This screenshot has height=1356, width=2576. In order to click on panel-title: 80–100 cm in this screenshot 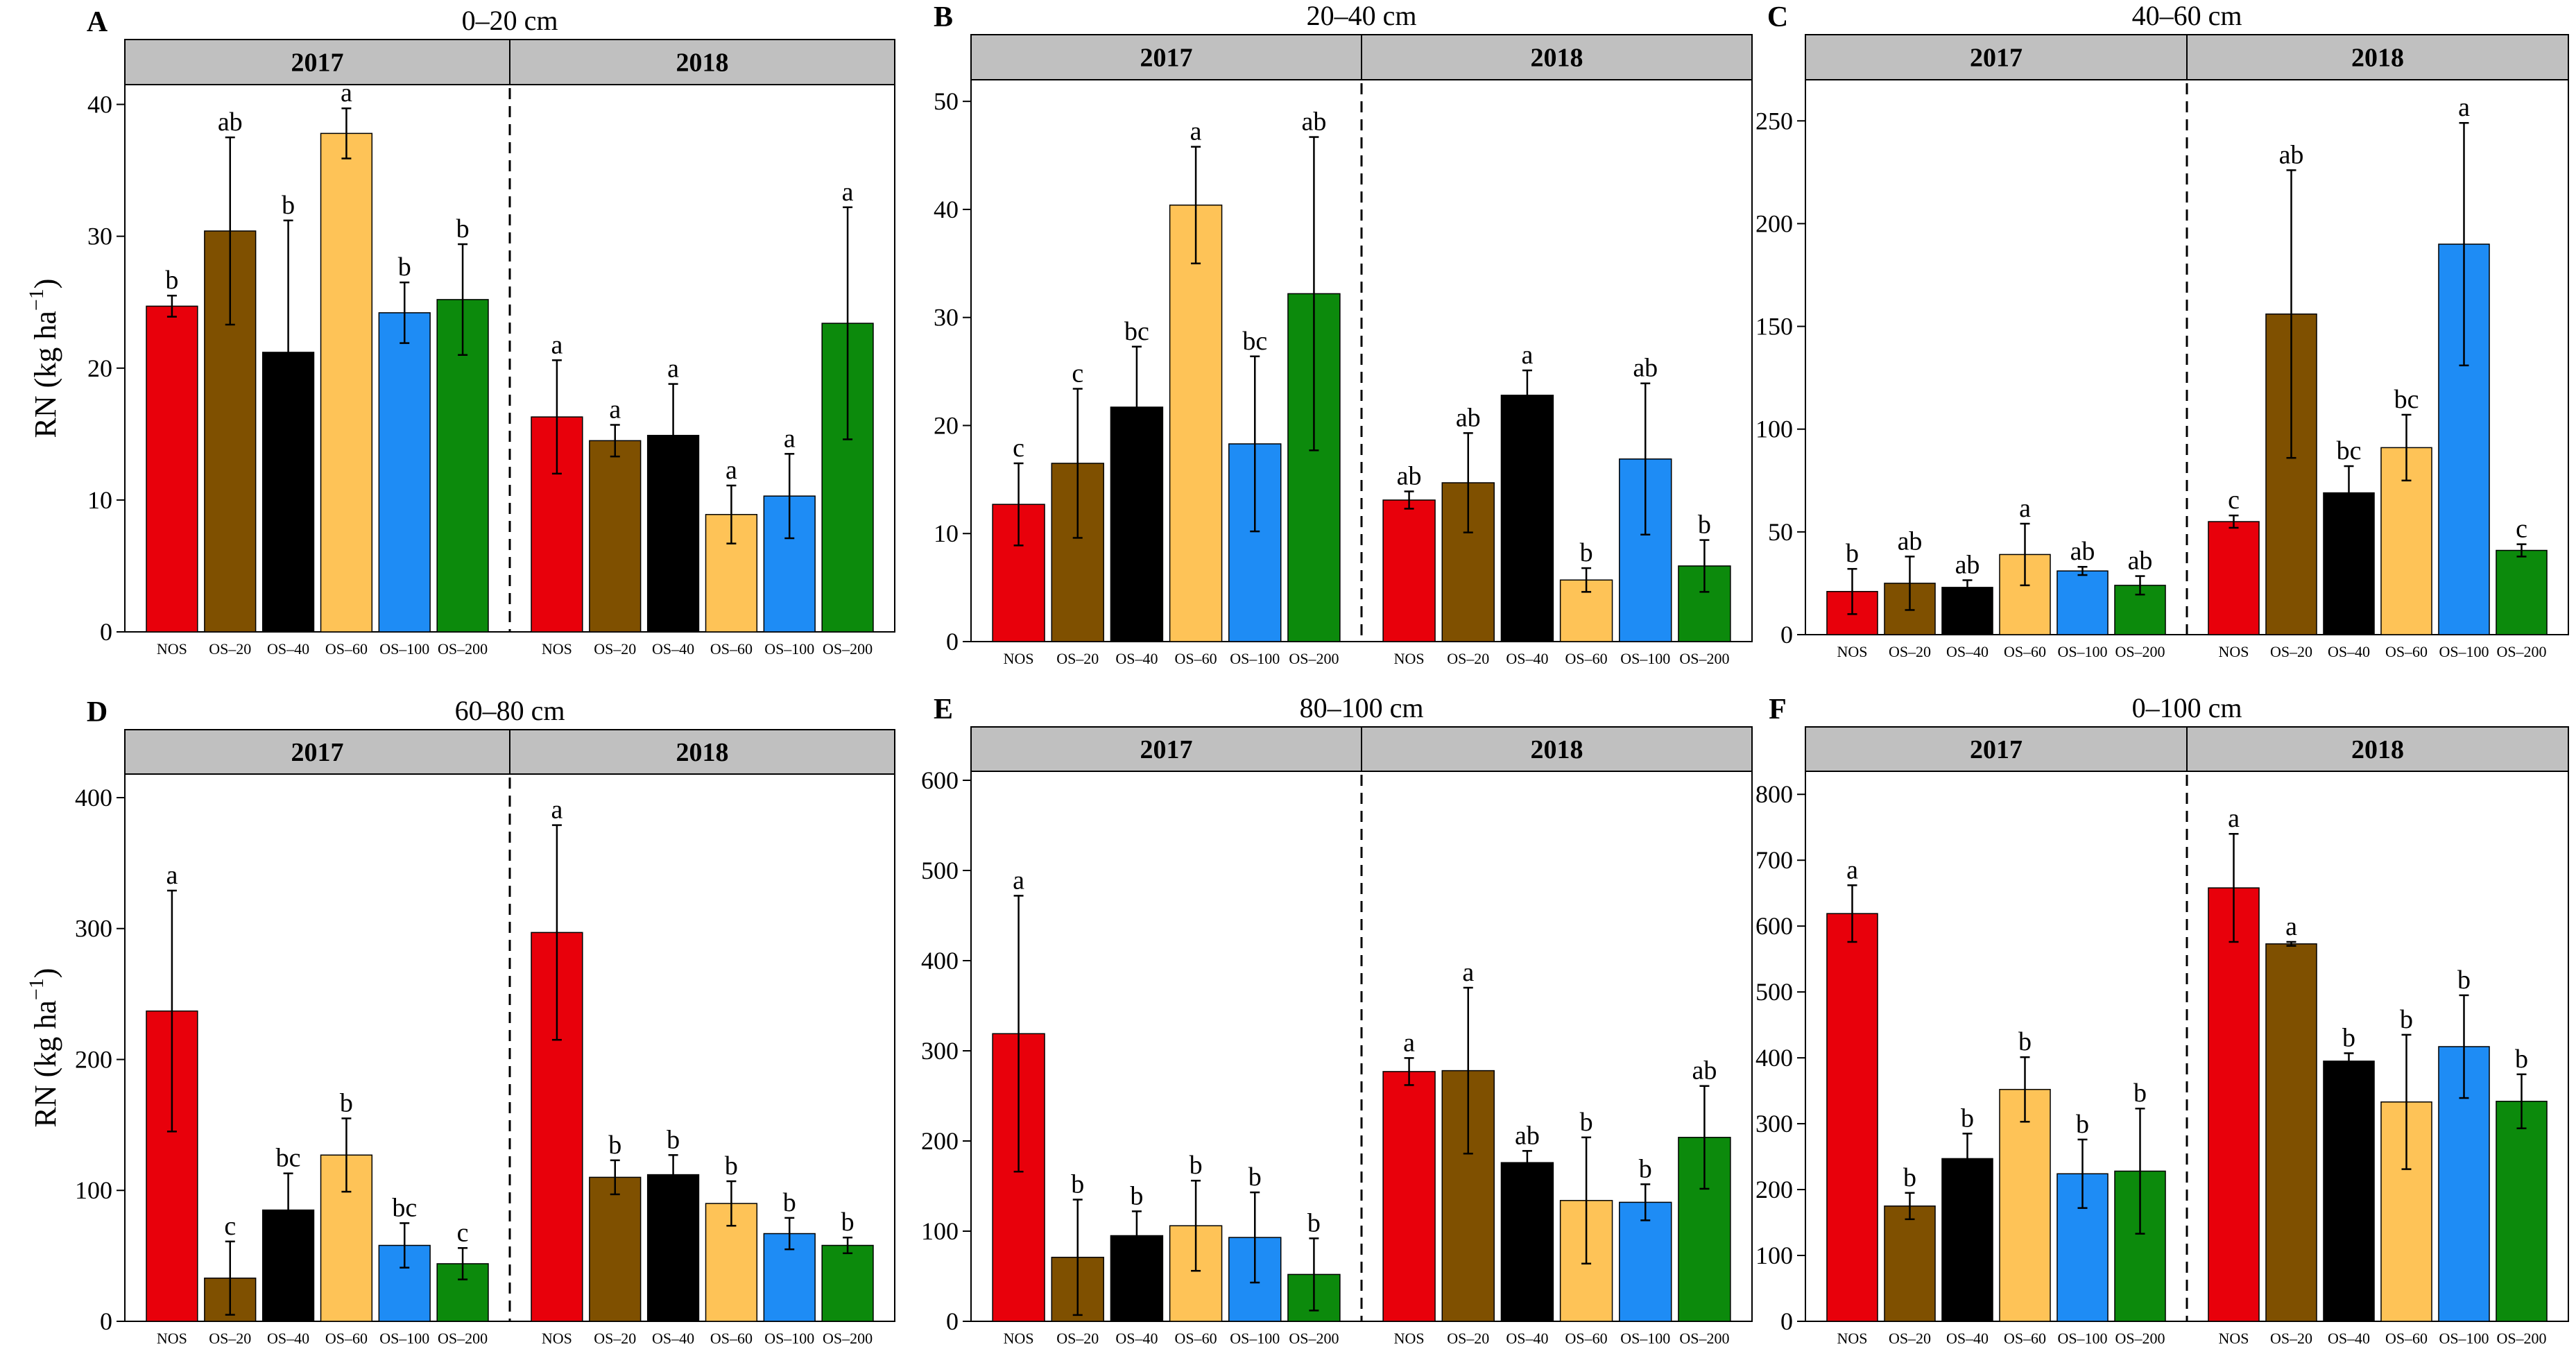, I will do `click(1362, 707)`.